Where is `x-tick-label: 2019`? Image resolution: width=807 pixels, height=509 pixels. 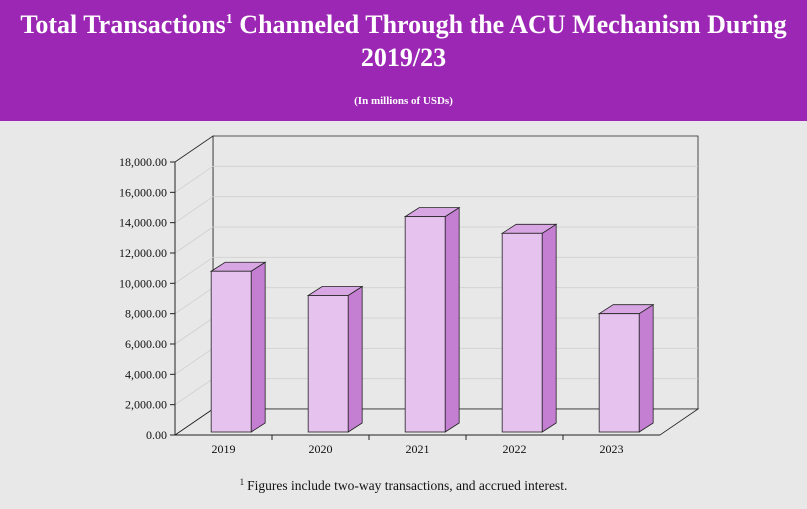
x-tick-label: 2019 is located at coordinates (224, 449).